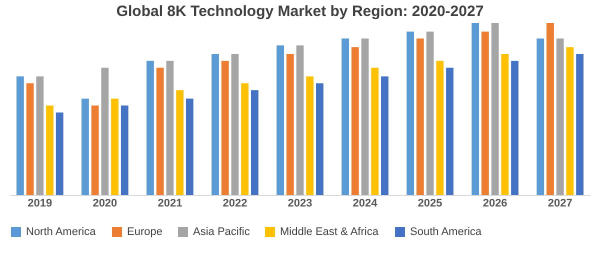 The image size is (600, 268). What do you see at coordinates (446, 232) in the screenshot?
I see `legend-label: South America` at bounding box center [446, 232].